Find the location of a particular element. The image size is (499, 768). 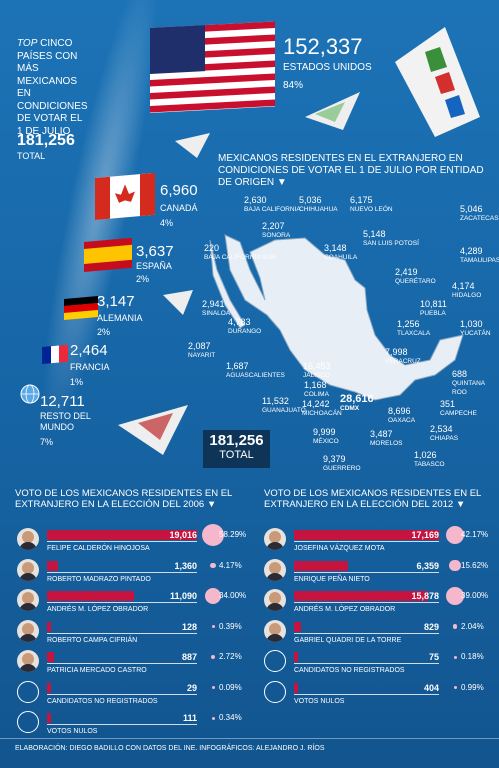

state-label: 9,999 MÉXICO is located at coordinates (326, 437).